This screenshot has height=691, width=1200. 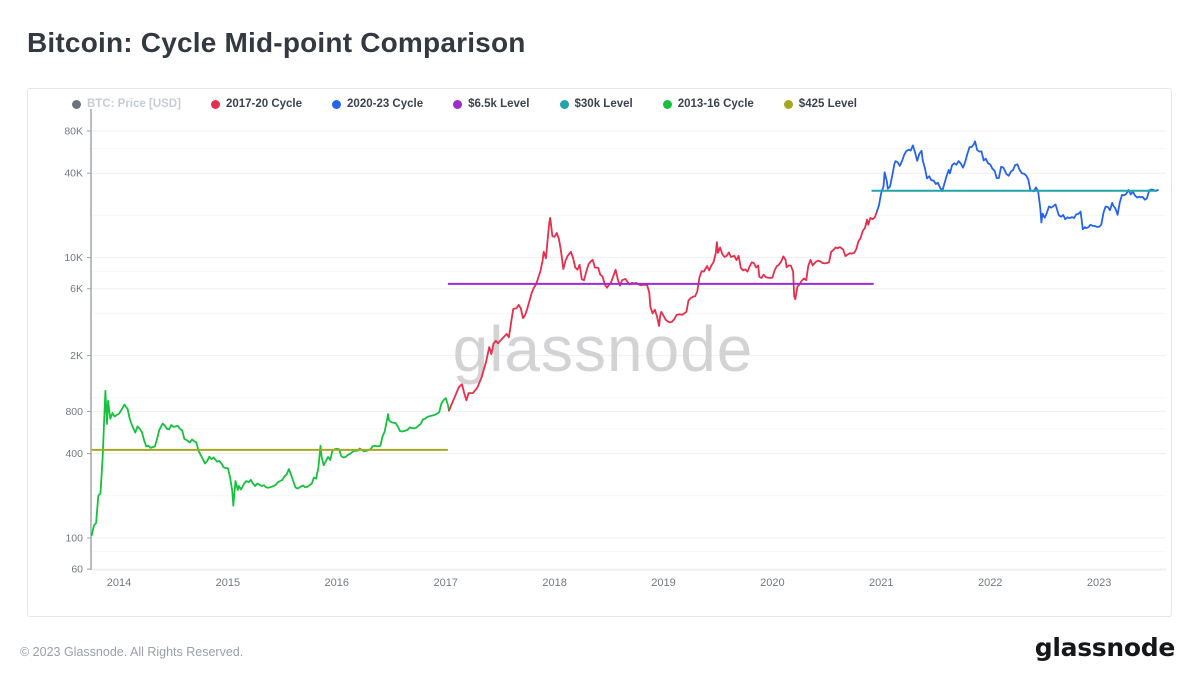 What do you see at coordinates (132, 652) in the screenshot?
I see `copyright-text: © 2023 Glassnode. All Rights Reserved.` at bounding box center [132, 652].